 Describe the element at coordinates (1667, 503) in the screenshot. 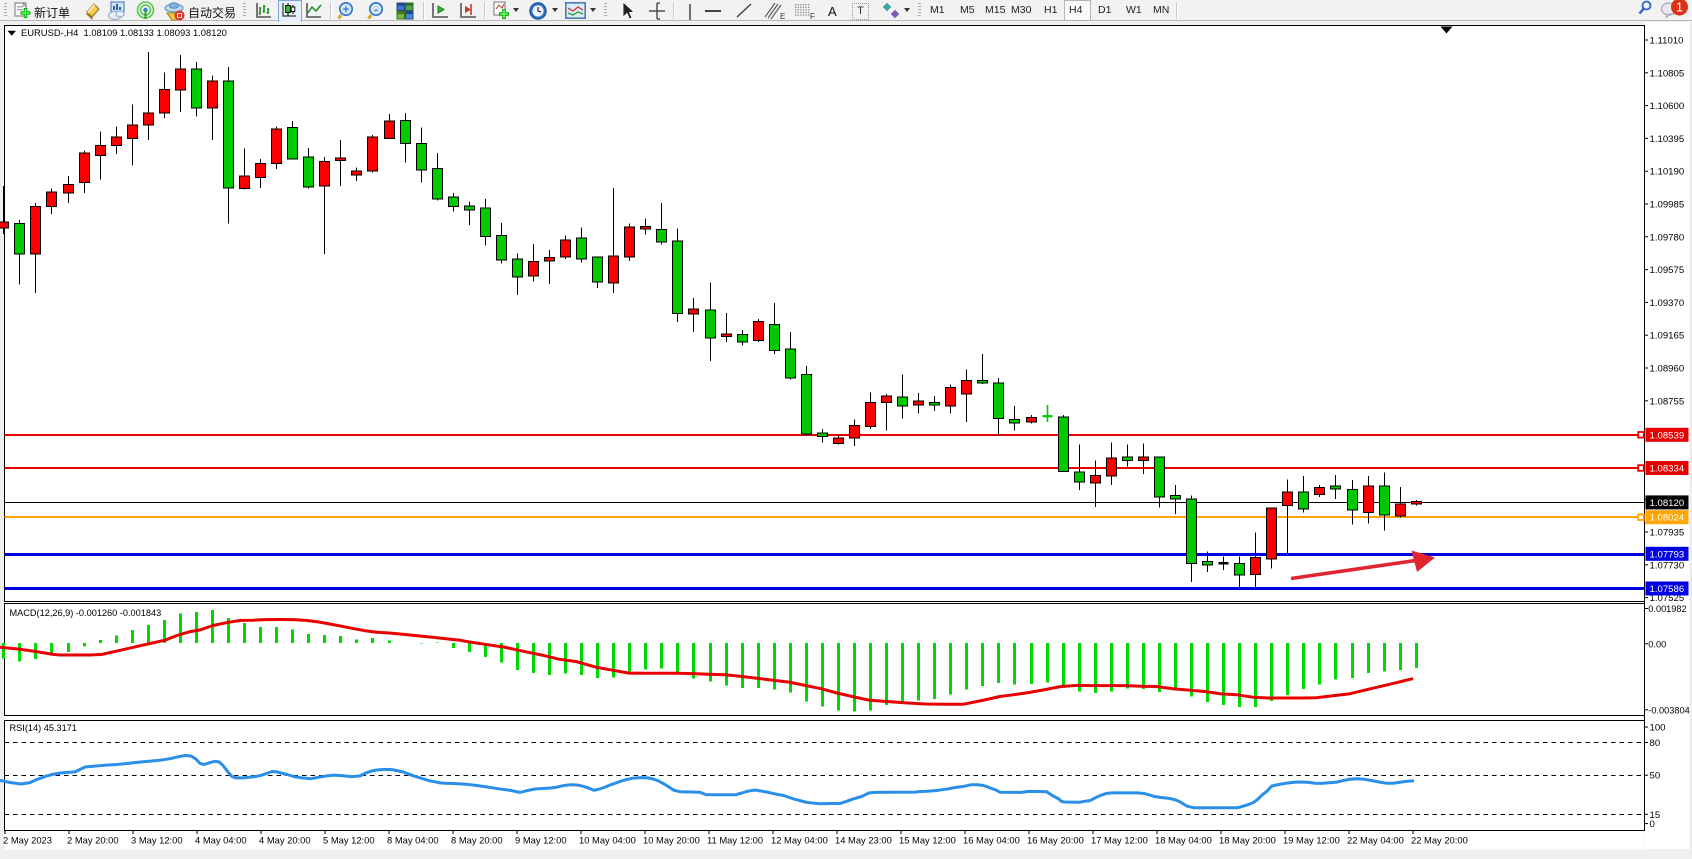

I see `svg-text: 1.08120` at that location.